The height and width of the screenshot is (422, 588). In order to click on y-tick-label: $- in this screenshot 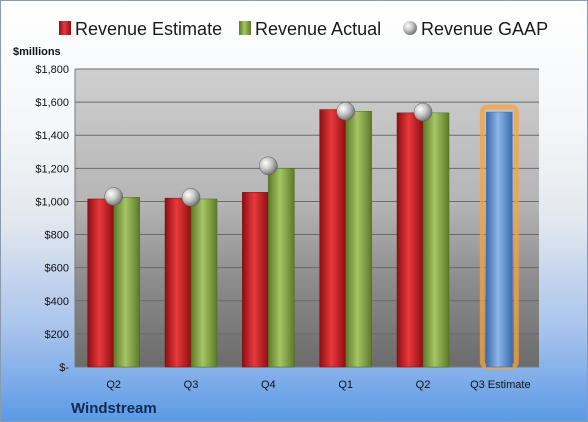, I will do `click(64, 368)`.